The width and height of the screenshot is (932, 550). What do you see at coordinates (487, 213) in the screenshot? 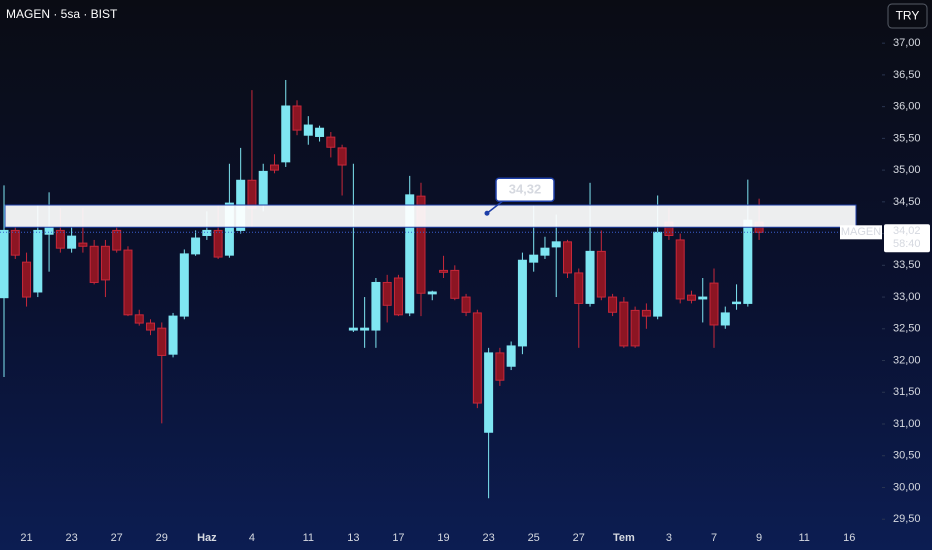
I see `annotation-point` at bounding box center [487, 213].